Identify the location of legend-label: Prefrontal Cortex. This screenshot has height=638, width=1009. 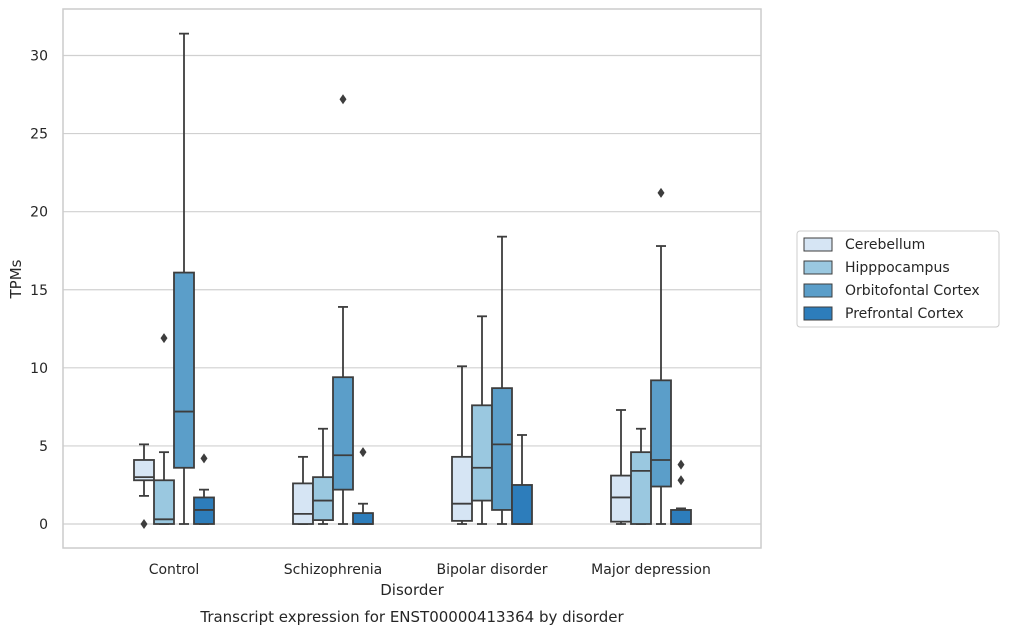
(904, 314).